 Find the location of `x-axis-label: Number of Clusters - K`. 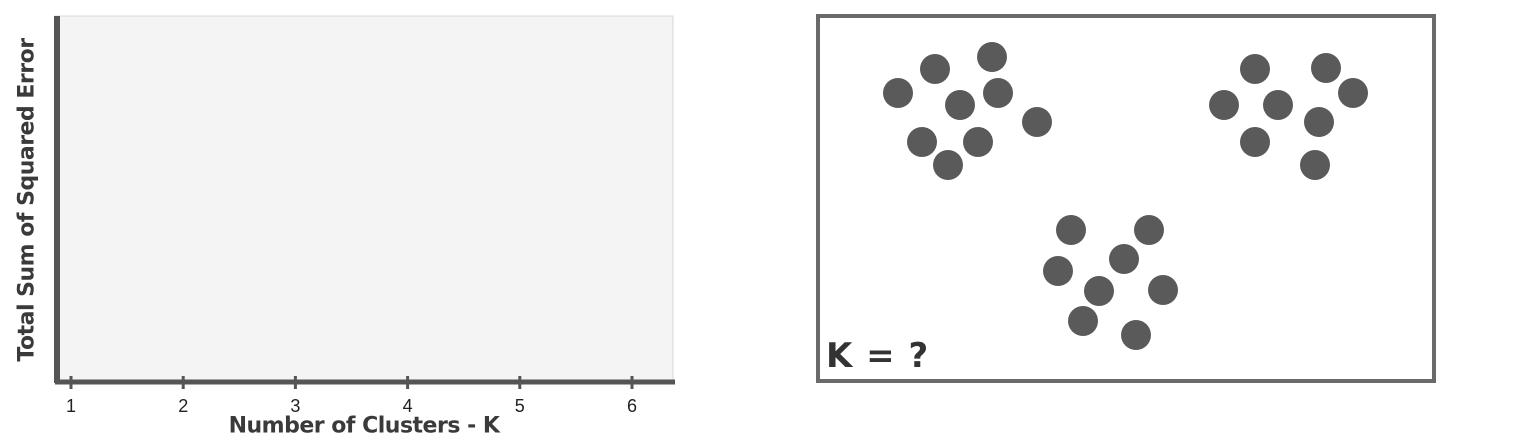

x-axis-label: Number of Clusters - K is located at coordinates (364, 426).